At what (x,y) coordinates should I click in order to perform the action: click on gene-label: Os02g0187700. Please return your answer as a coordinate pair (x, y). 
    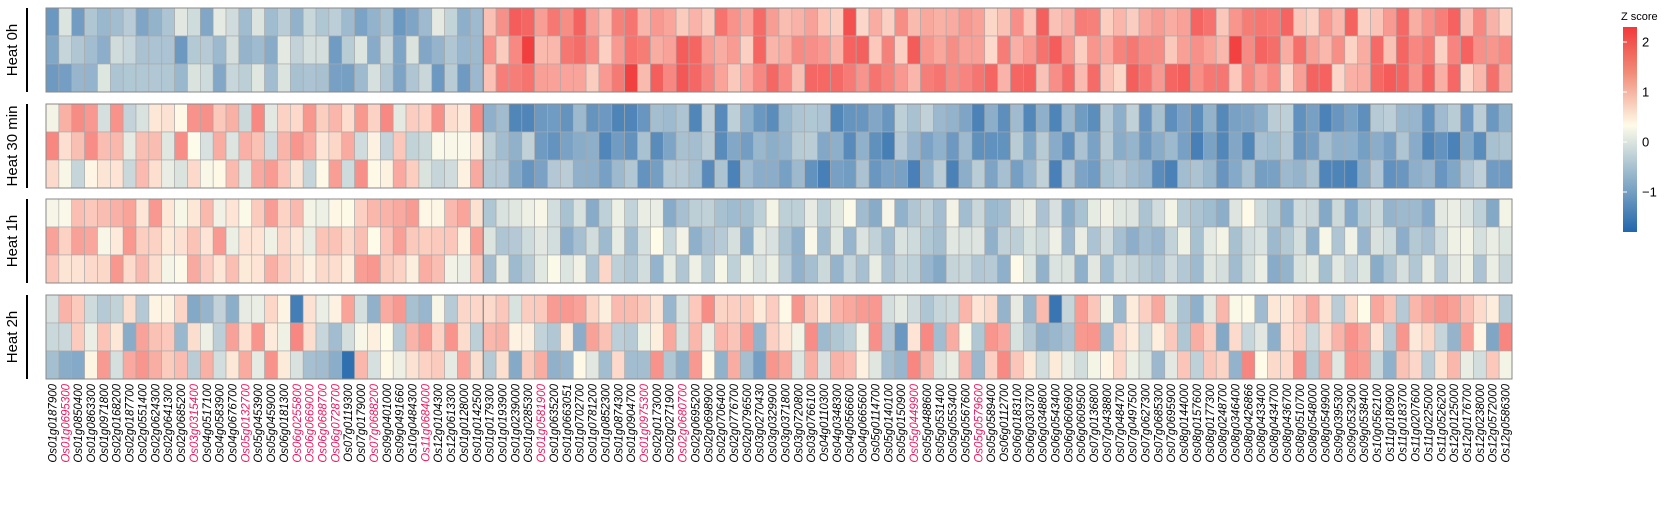
    Looking at the image, I should click on (131, 422).